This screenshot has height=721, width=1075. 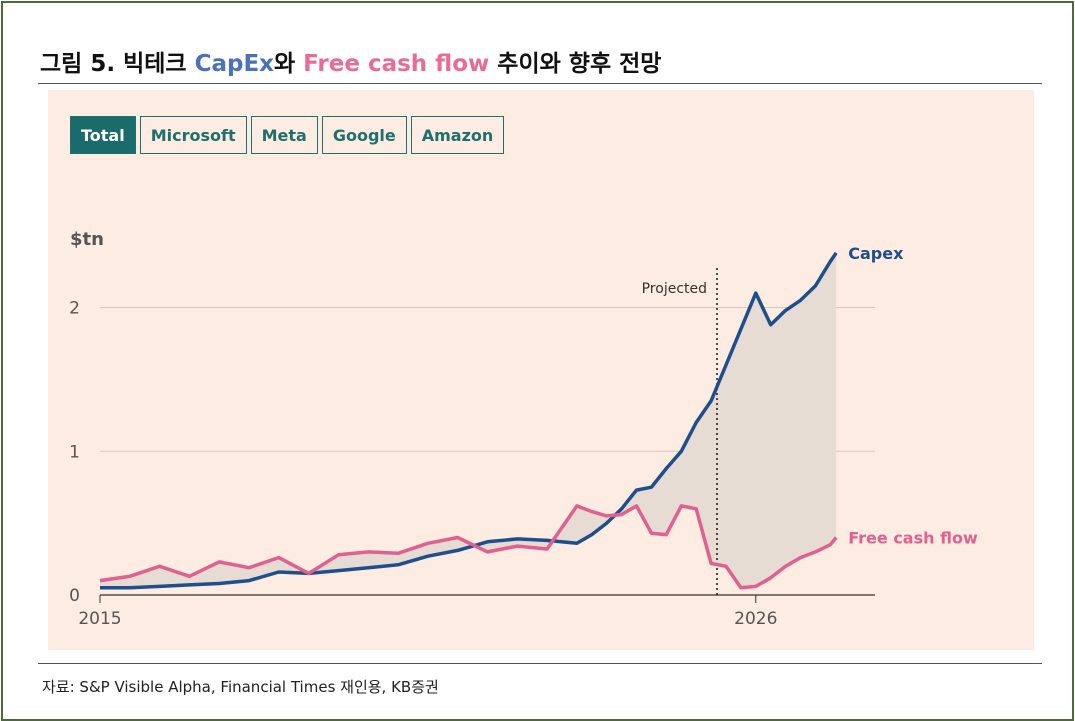 What do you see at coordinates (289, 64) in the screenshot?
I see `title-mid: 와` at bounding box center [289, 64].